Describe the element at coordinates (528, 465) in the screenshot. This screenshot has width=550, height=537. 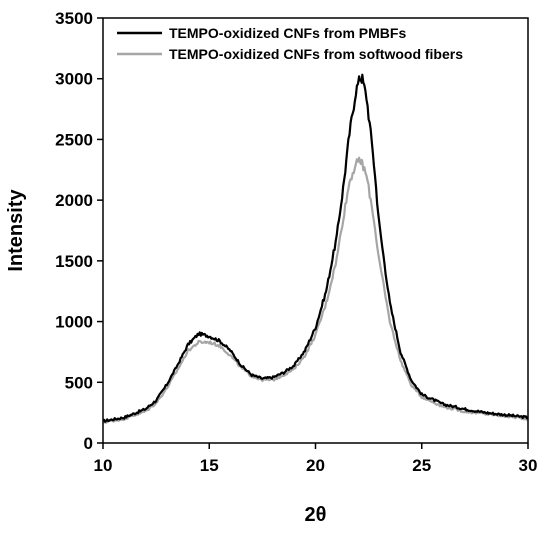
I see `x-tick-label: 30` at that location.